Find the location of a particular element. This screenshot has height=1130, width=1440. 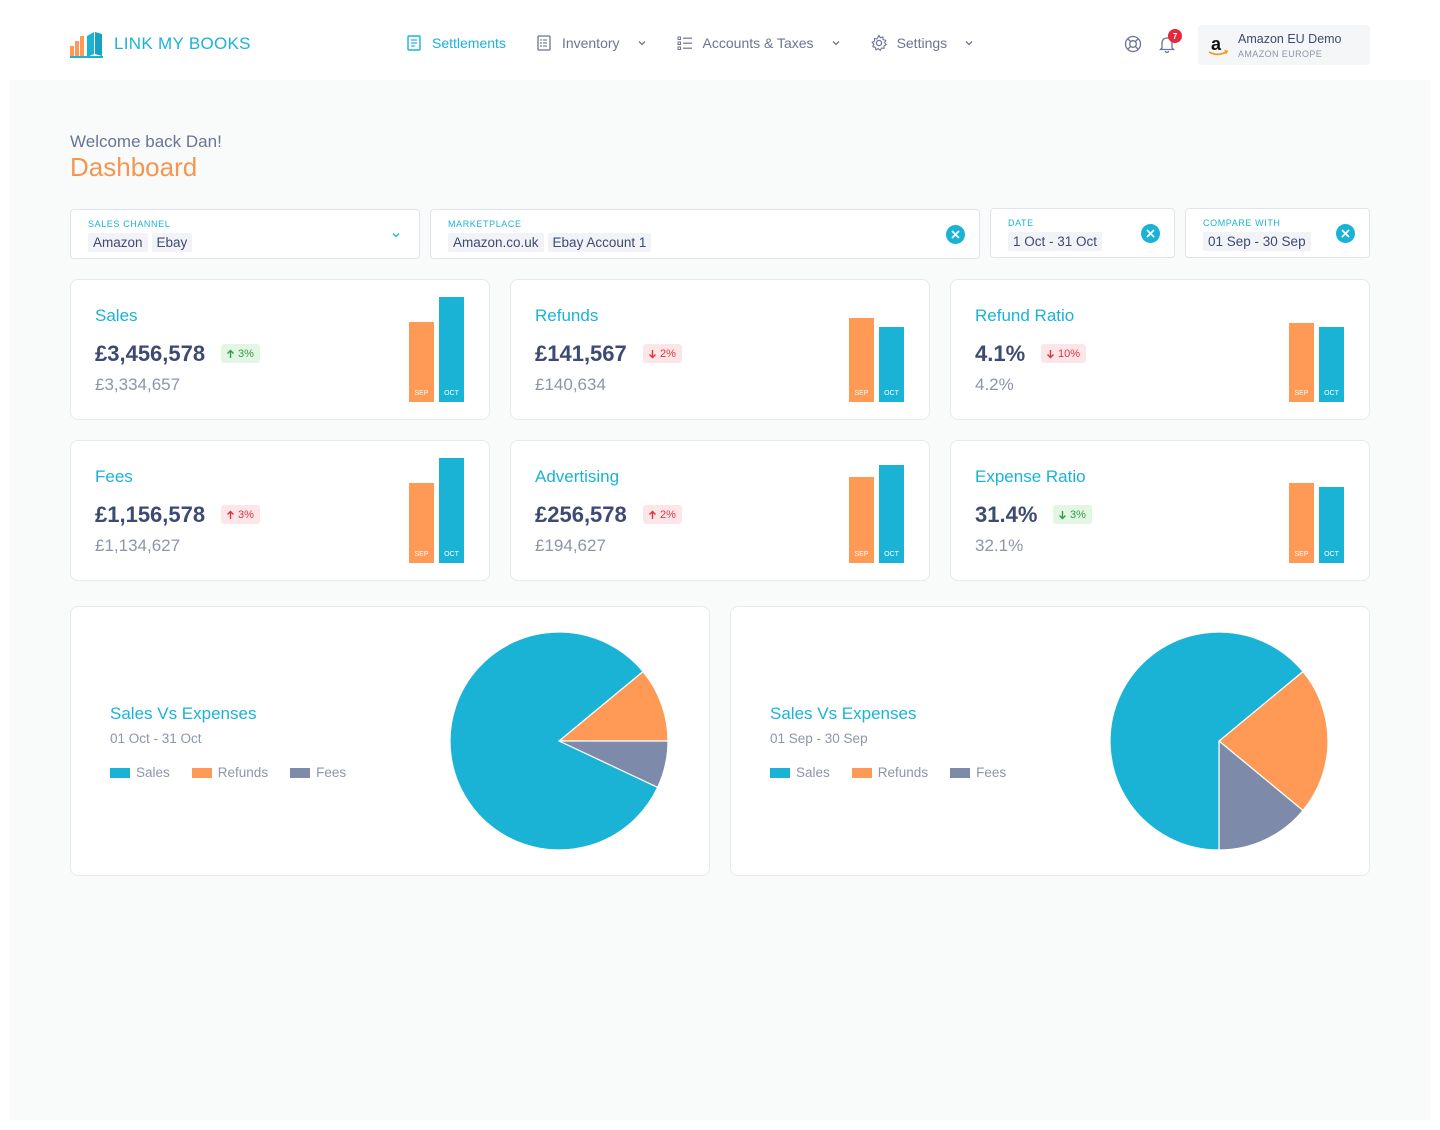

notification-count-badge: 7 is located at coordinates (1175, 36).